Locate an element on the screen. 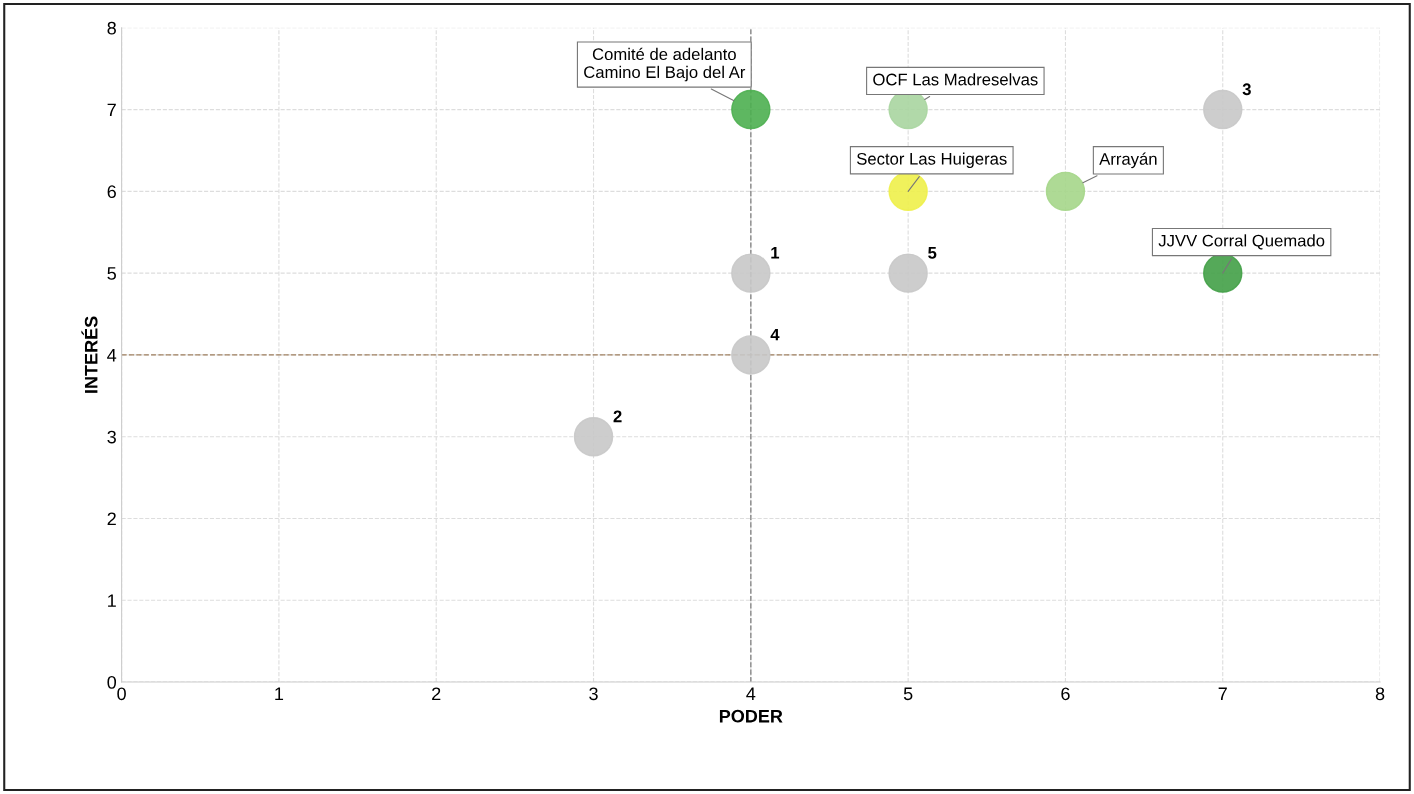 Image resolution: width=1414 pixels, height=794 pixels. y-tick-label: 6 is located at coordinates (111, 192).